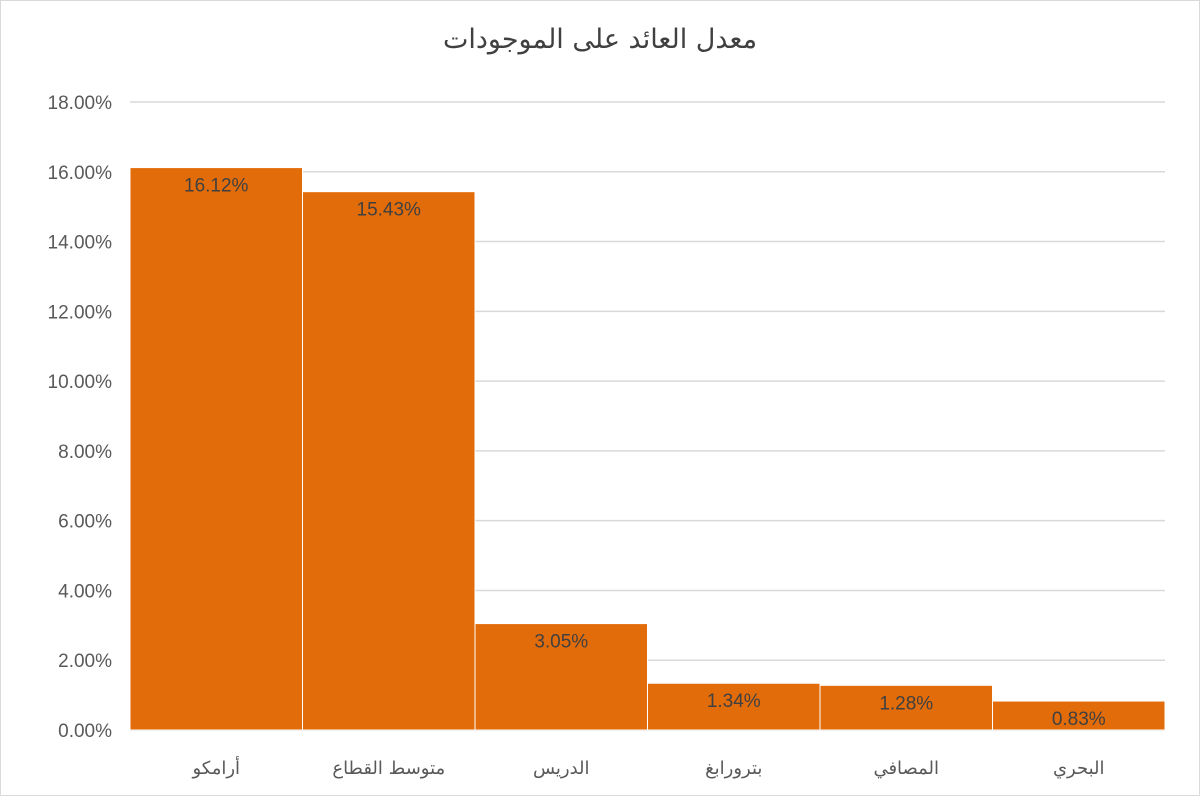  What do you see at coordinates (1079, 719) in the screenshot?
I see `data-label: 0.83%` at bounding box center [1079, 719].